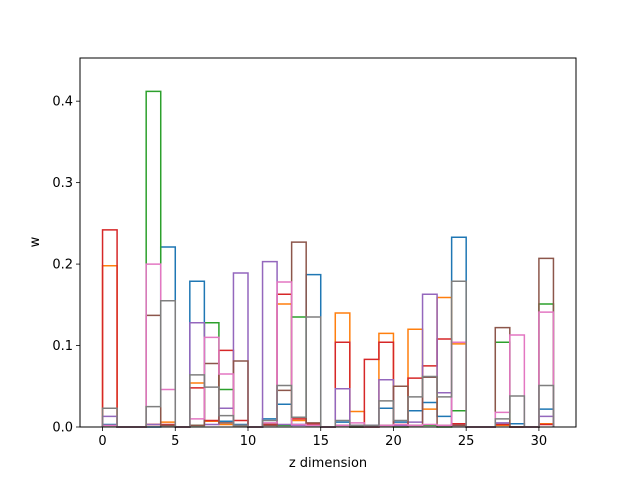 The height and width of the screenshot is (480, 640). I want to click on y-axis: 0.0 0.1 0.2 0.3 0.4, so click(66, 265).